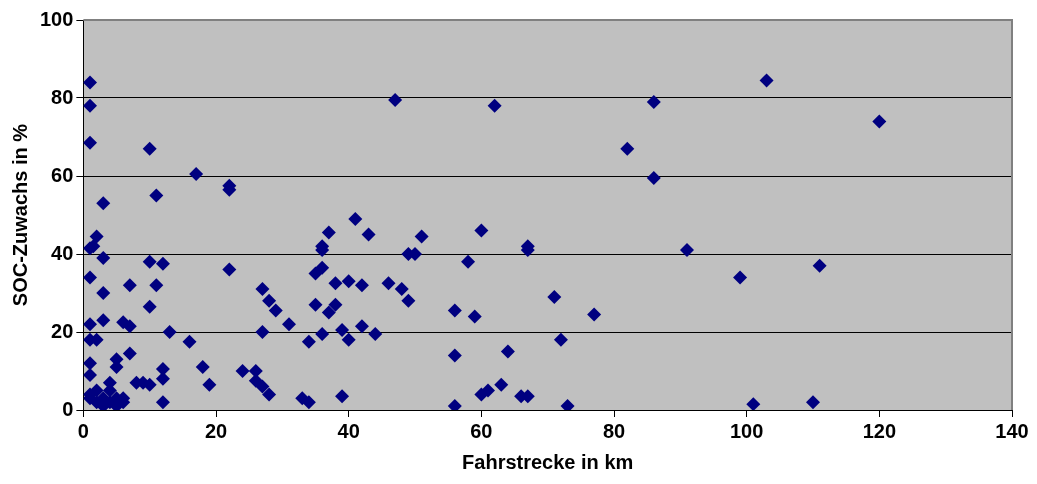  Describe the element at coordinates (481, 430) in the screenshot. I see `x-tick-label: 60` at that location.